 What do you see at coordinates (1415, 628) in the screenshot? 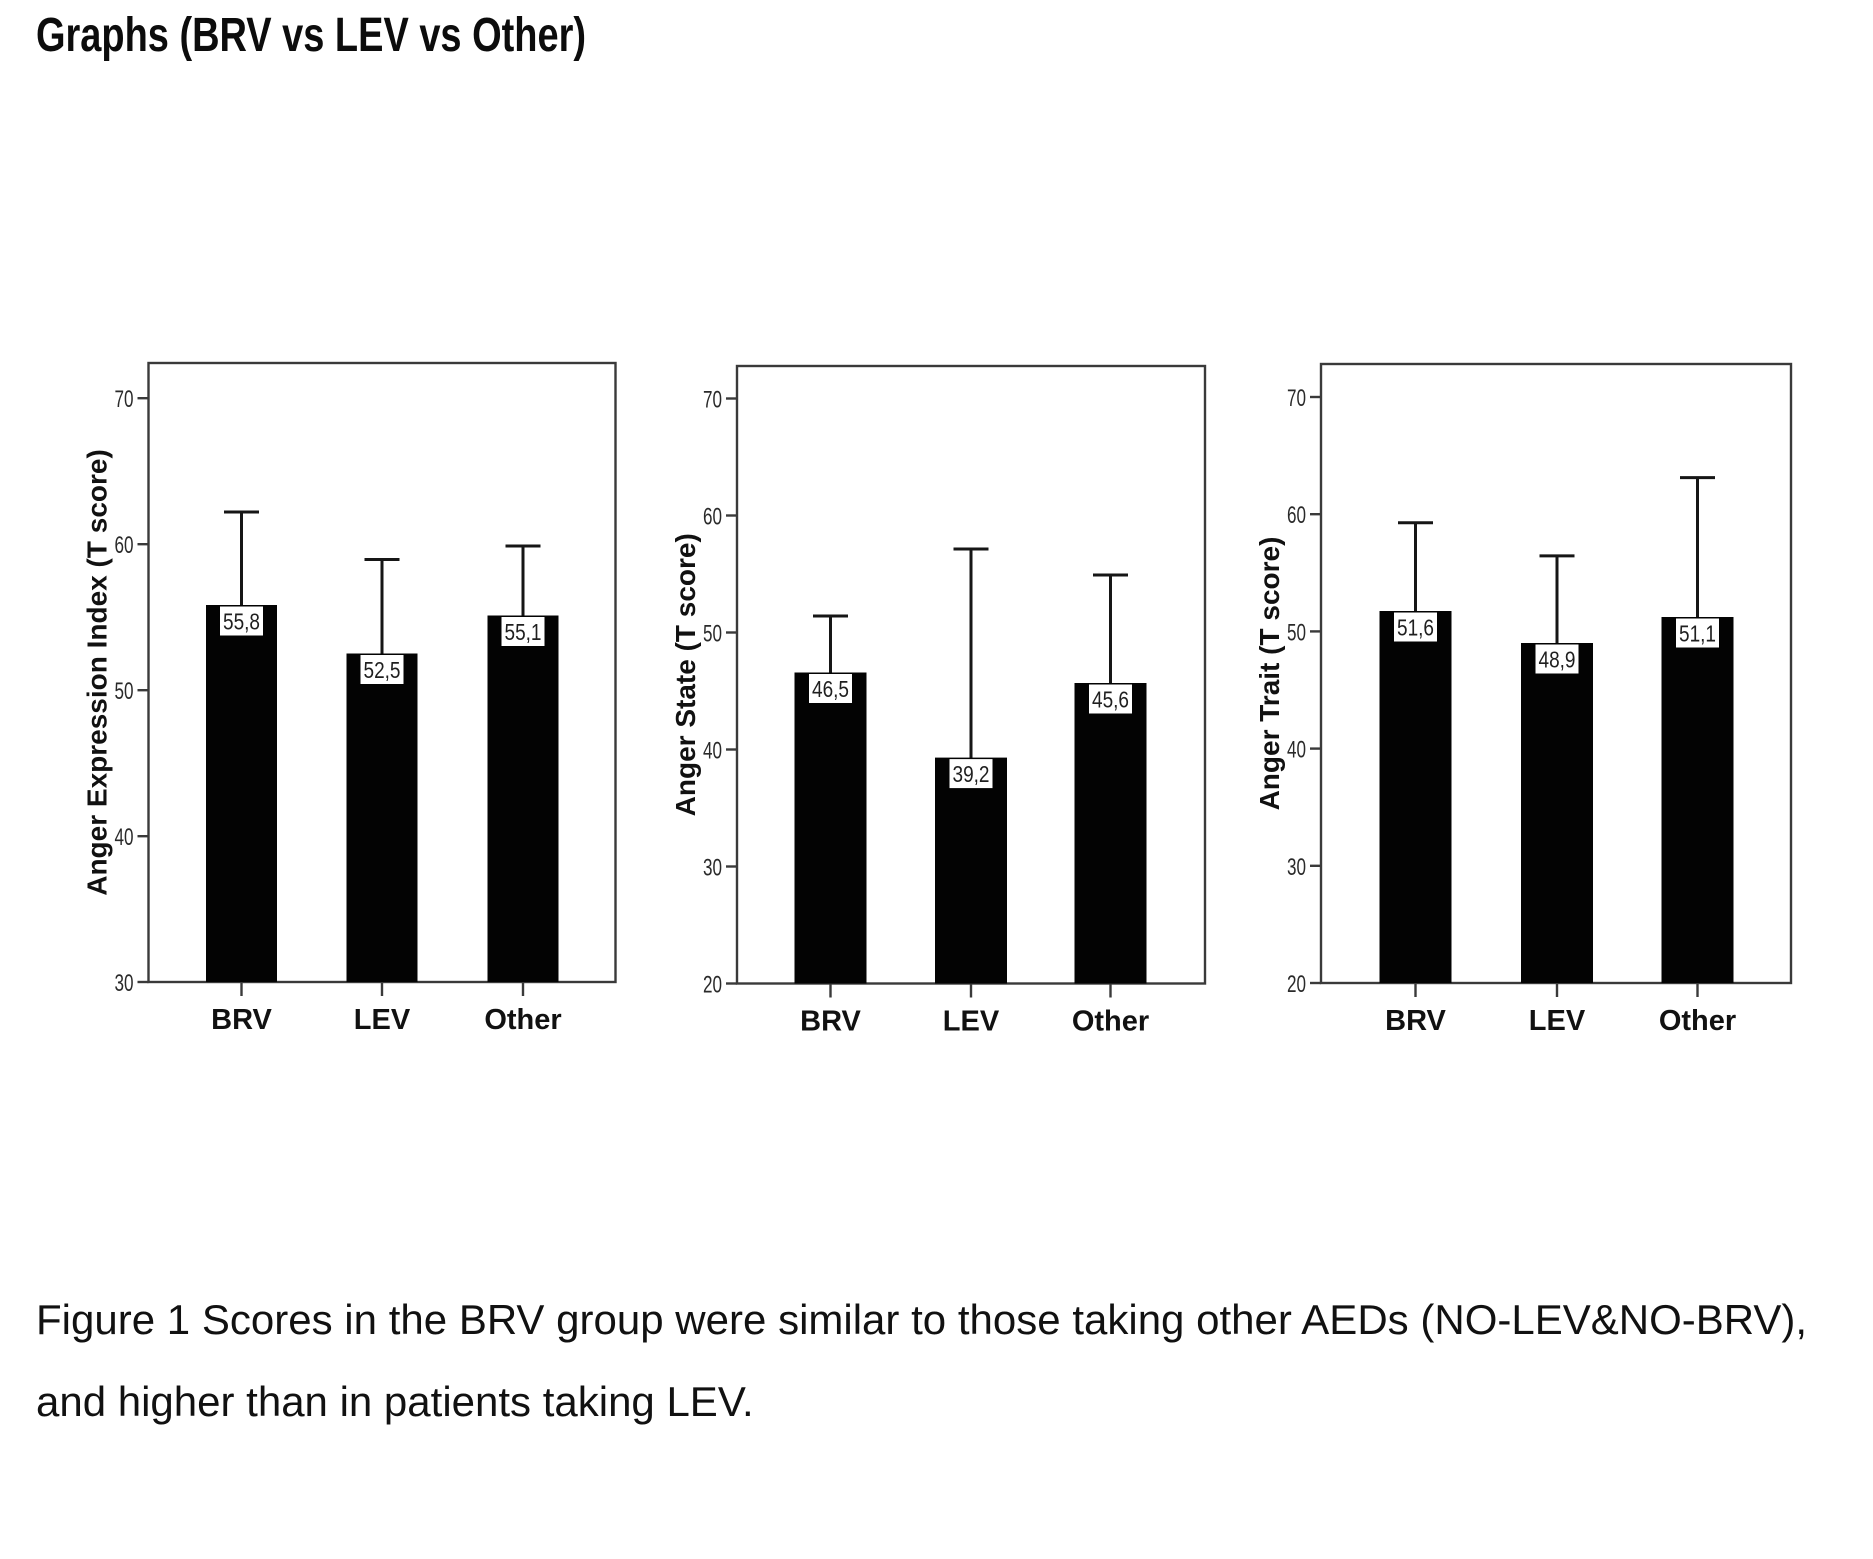
I see `svg-text: 51,6` at bounding box center [1415, 628].